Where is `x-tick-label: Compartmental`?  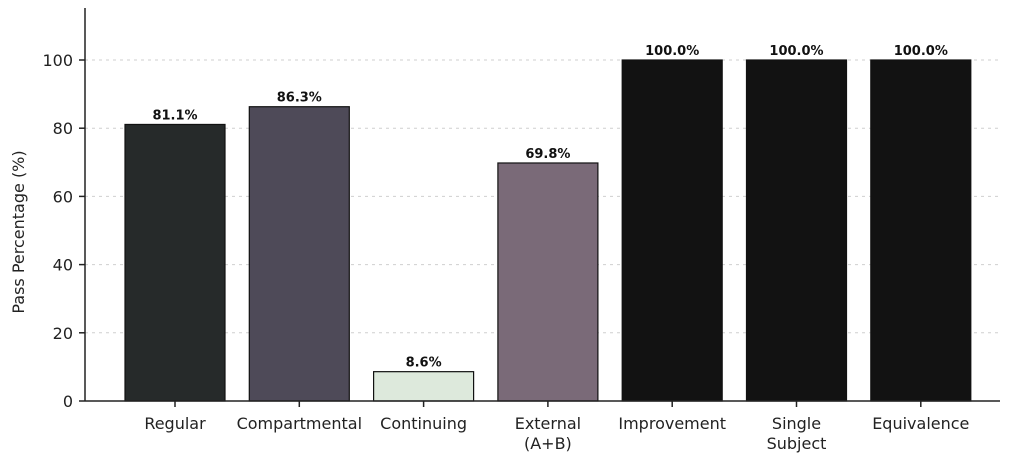
x-tick-label: Compartmental is located at coordinates (299, 423).